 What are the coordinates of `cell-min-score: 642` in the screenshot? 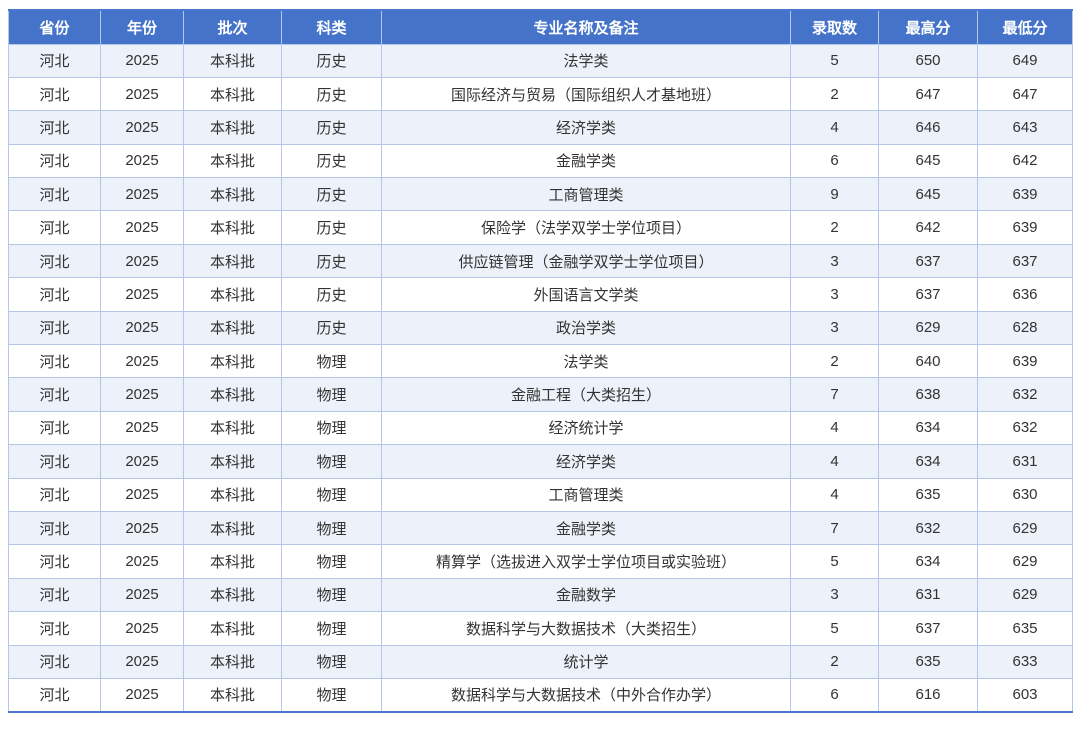 It's located at (1025, 161).